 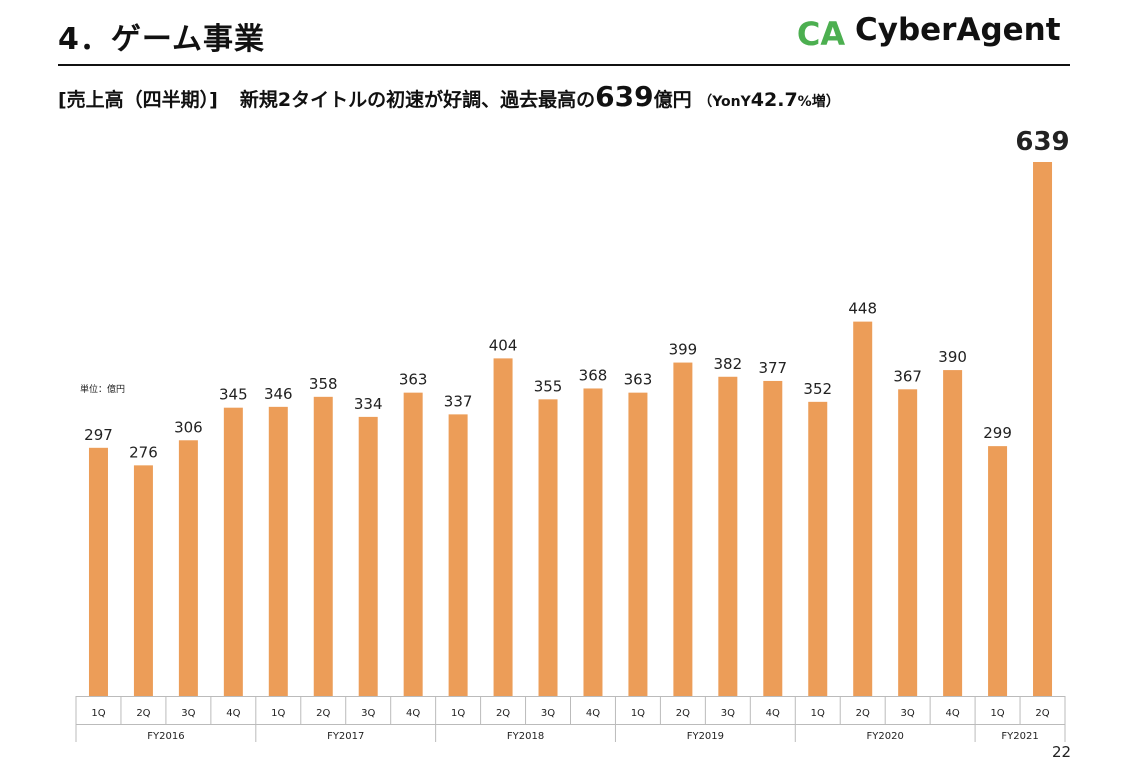 I want to click on subtitle-yoy-a: （YonY, so click(x=724, y=102).